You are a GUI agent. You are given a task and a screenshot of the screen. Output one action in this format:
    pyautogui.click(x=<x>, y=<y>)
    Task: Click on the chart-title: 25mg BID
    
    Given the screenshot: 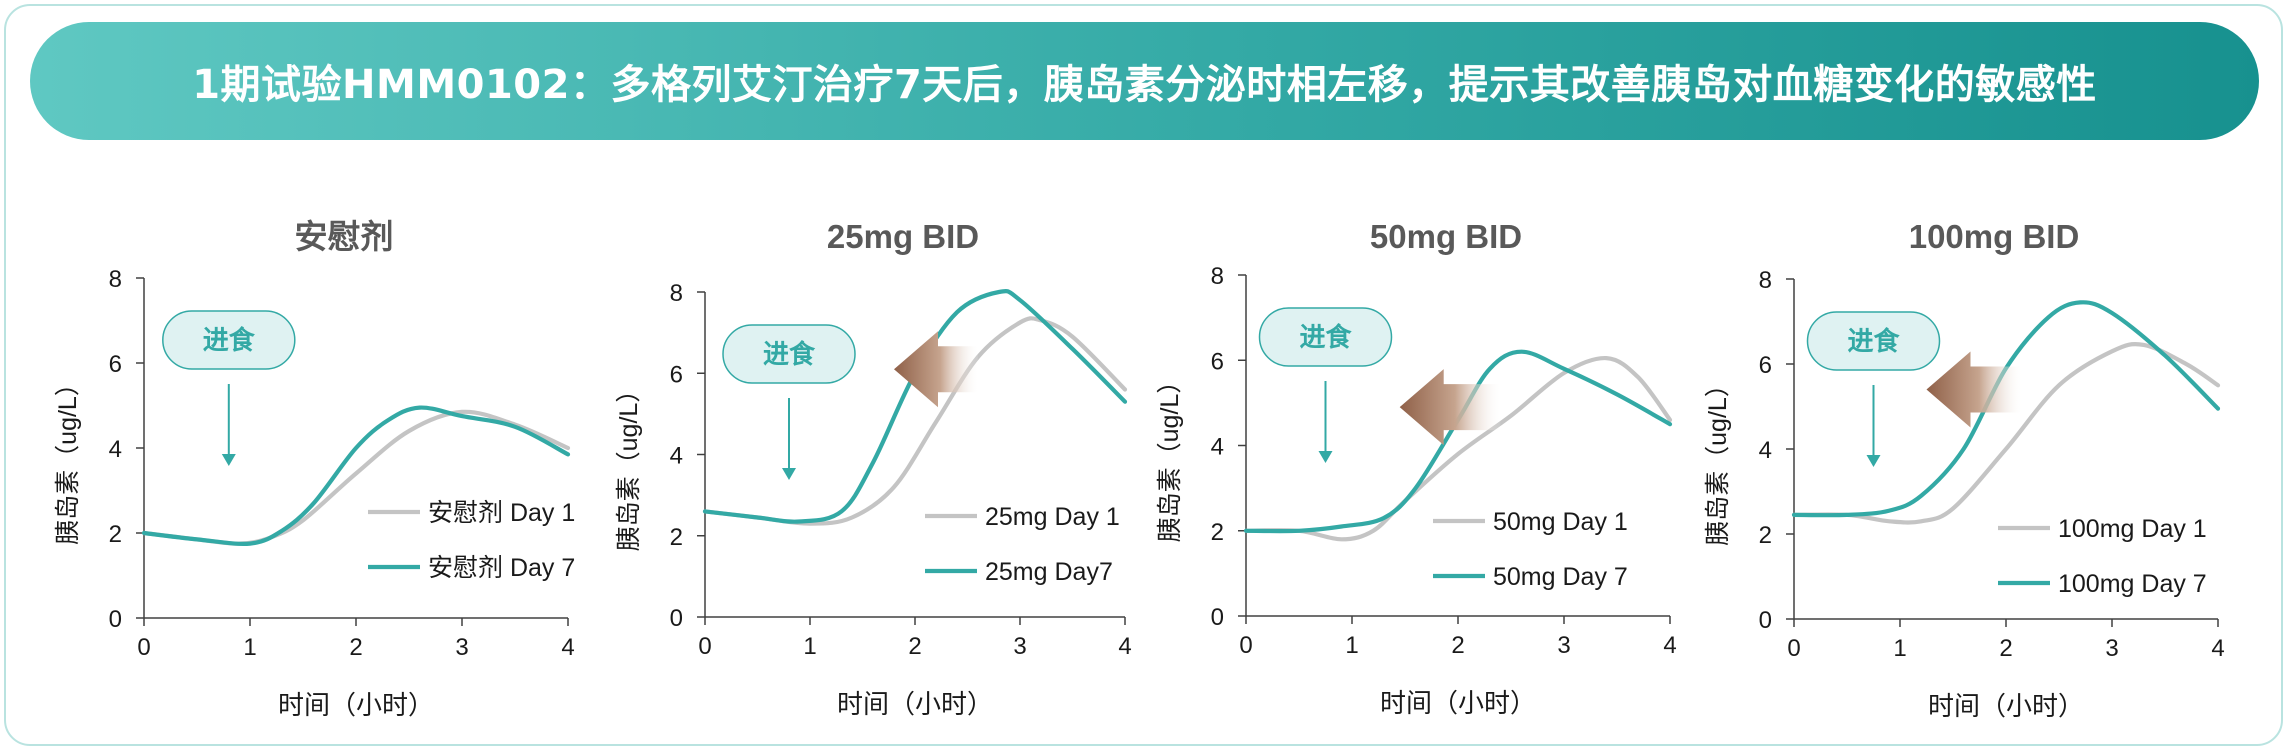 What is the action you would take?
    pyautogui.click(x=903, y=236)
    